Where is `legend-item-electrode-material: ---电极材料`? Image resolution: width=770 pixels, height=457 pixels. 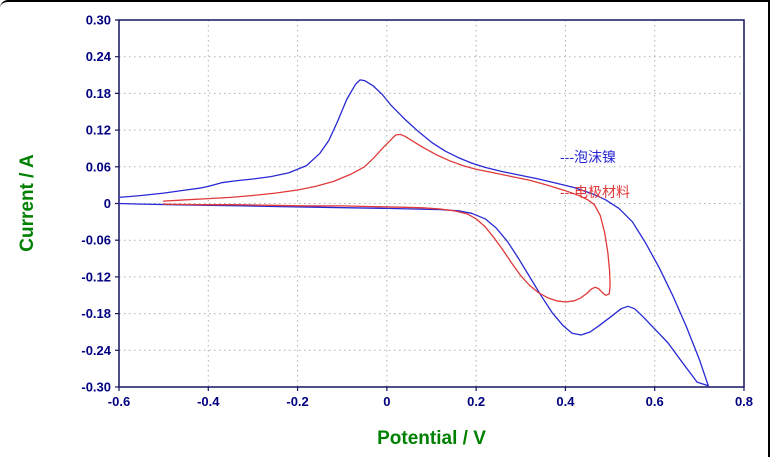
legend-item-electrode-material: ---电极材料 is located at coordinates (595, 192).